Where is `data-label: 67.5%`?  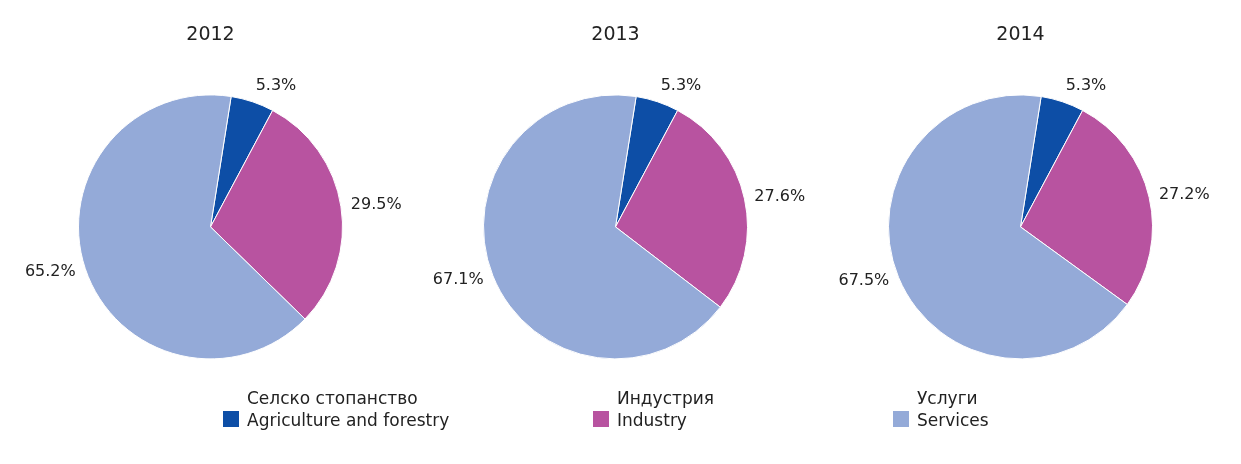
data-label: 67.5% is located at coordinates (864, 280).